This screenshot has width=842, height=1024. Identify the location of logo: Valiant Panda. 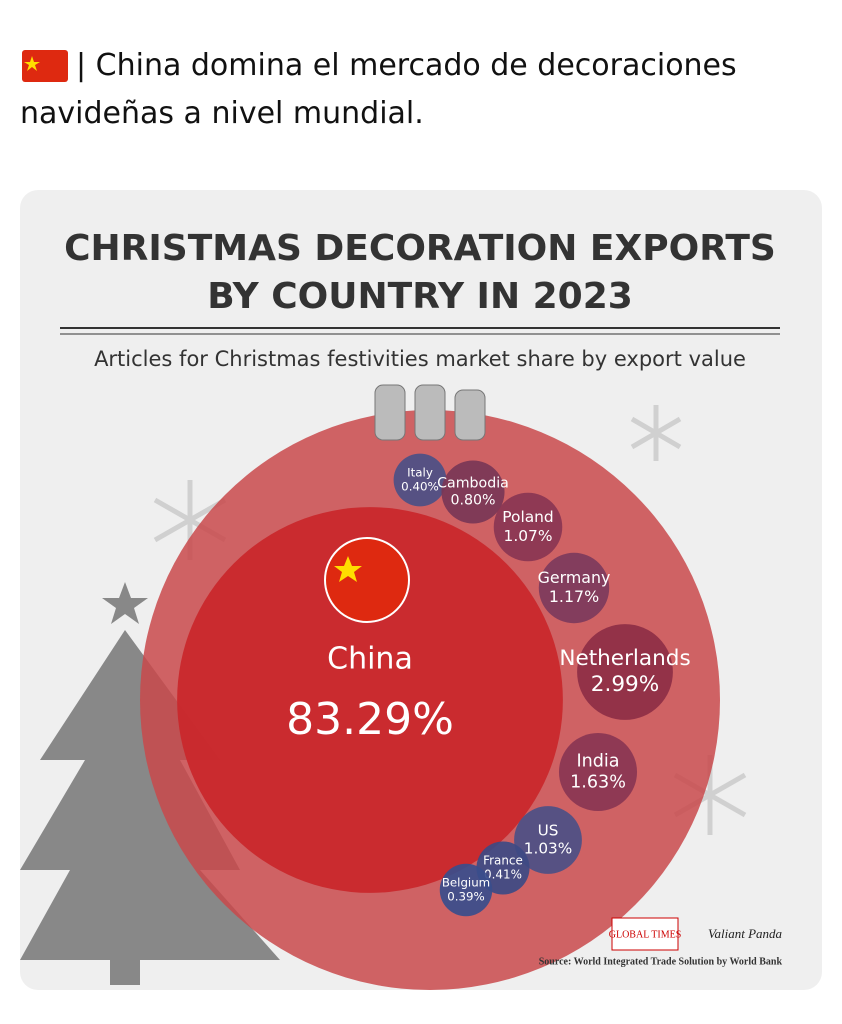
(745, 933).